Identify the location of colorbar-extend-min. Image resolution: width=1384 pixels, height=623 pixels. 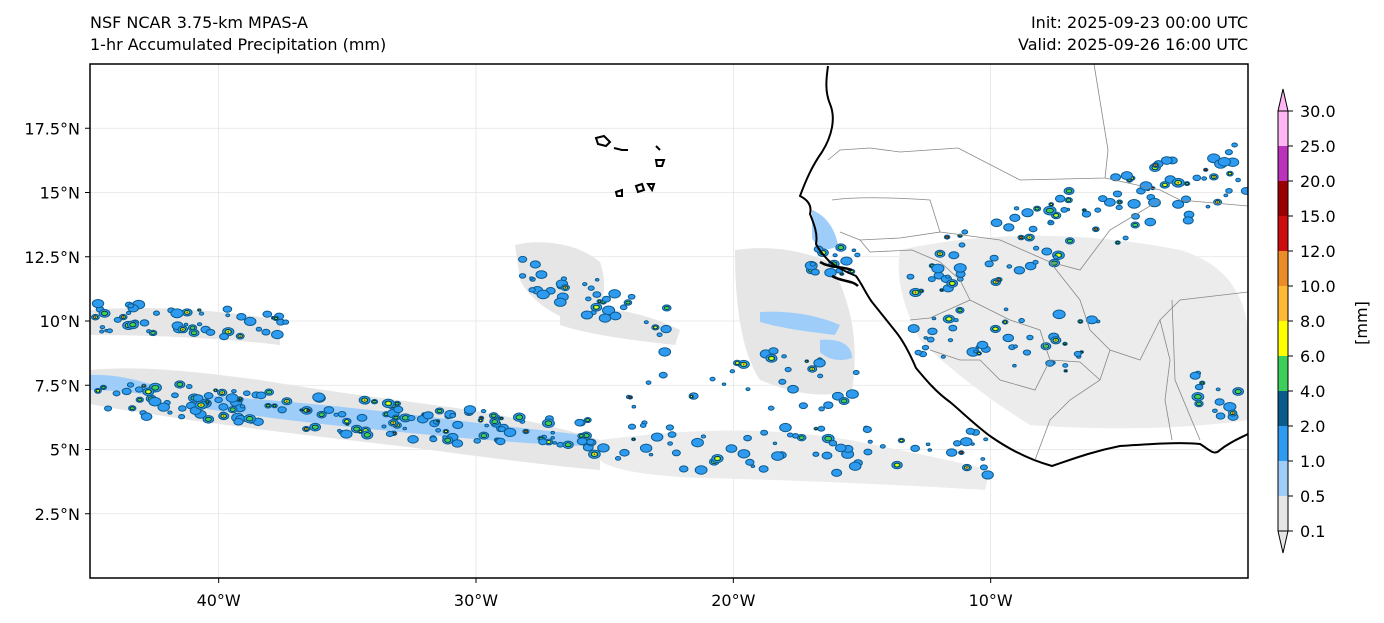
(1283, 542).